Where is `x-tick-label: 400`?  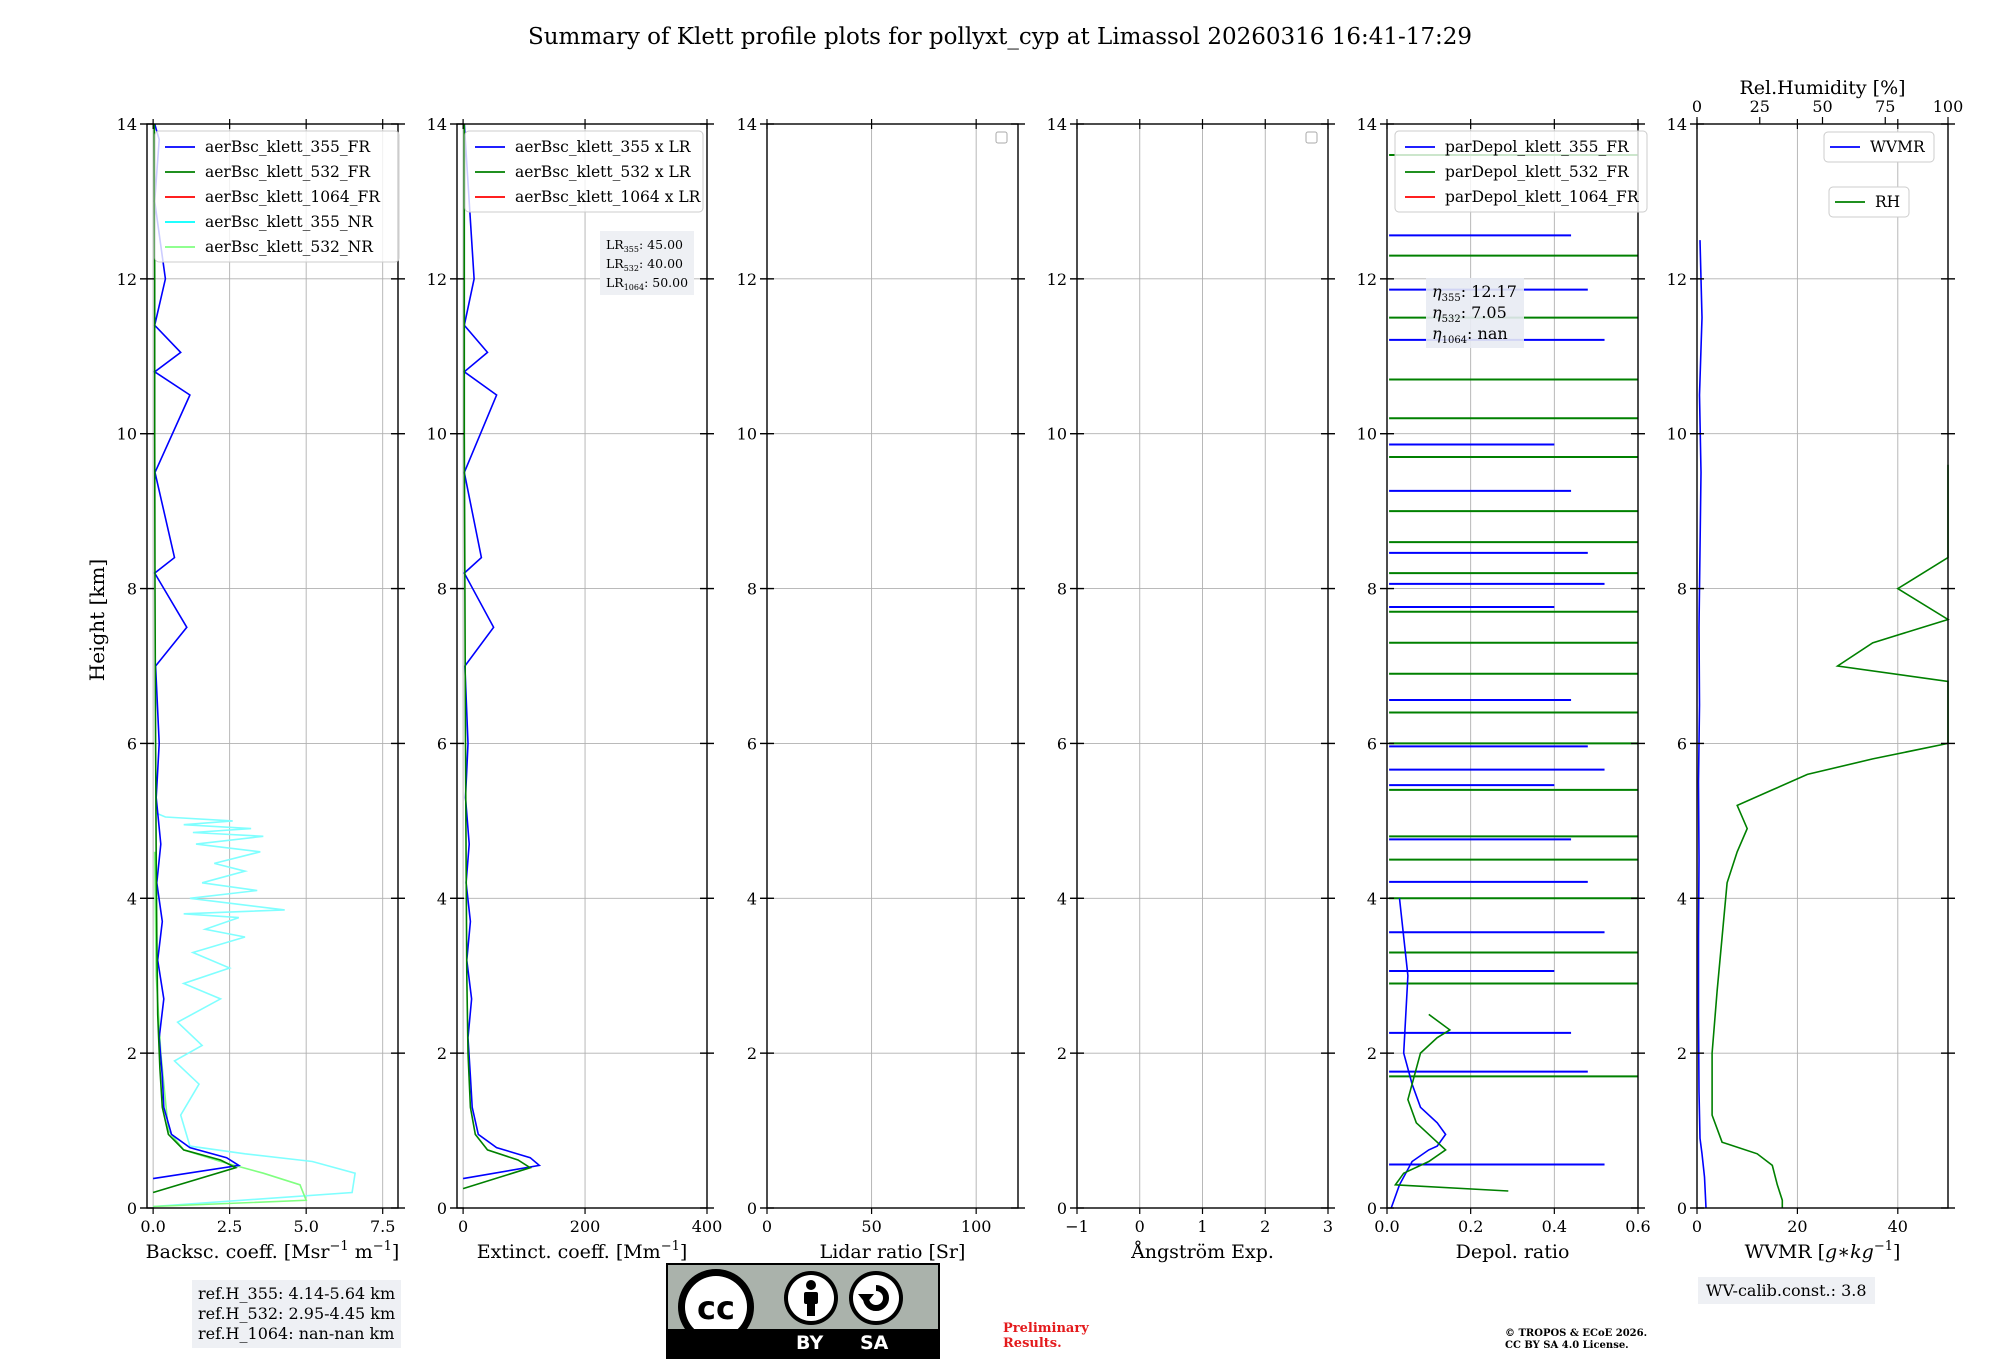
x-tick-label: 400 is located at coordinates (707, 1226).